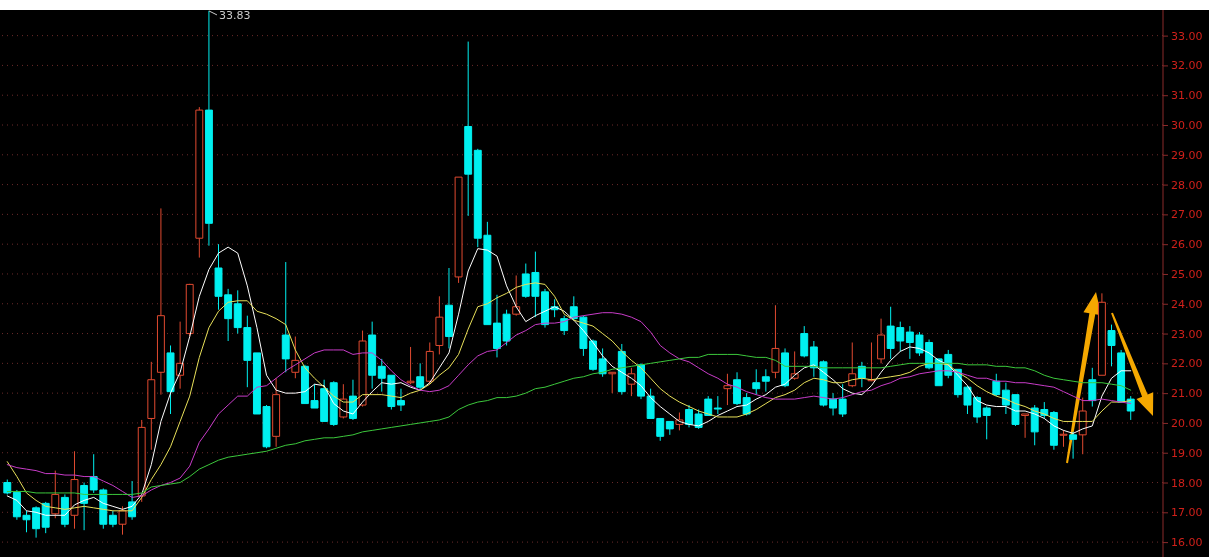 The width and height of the screenshot is (1209, 557). I want to click on y-tick-label: 26.00, so click(1187, 245).